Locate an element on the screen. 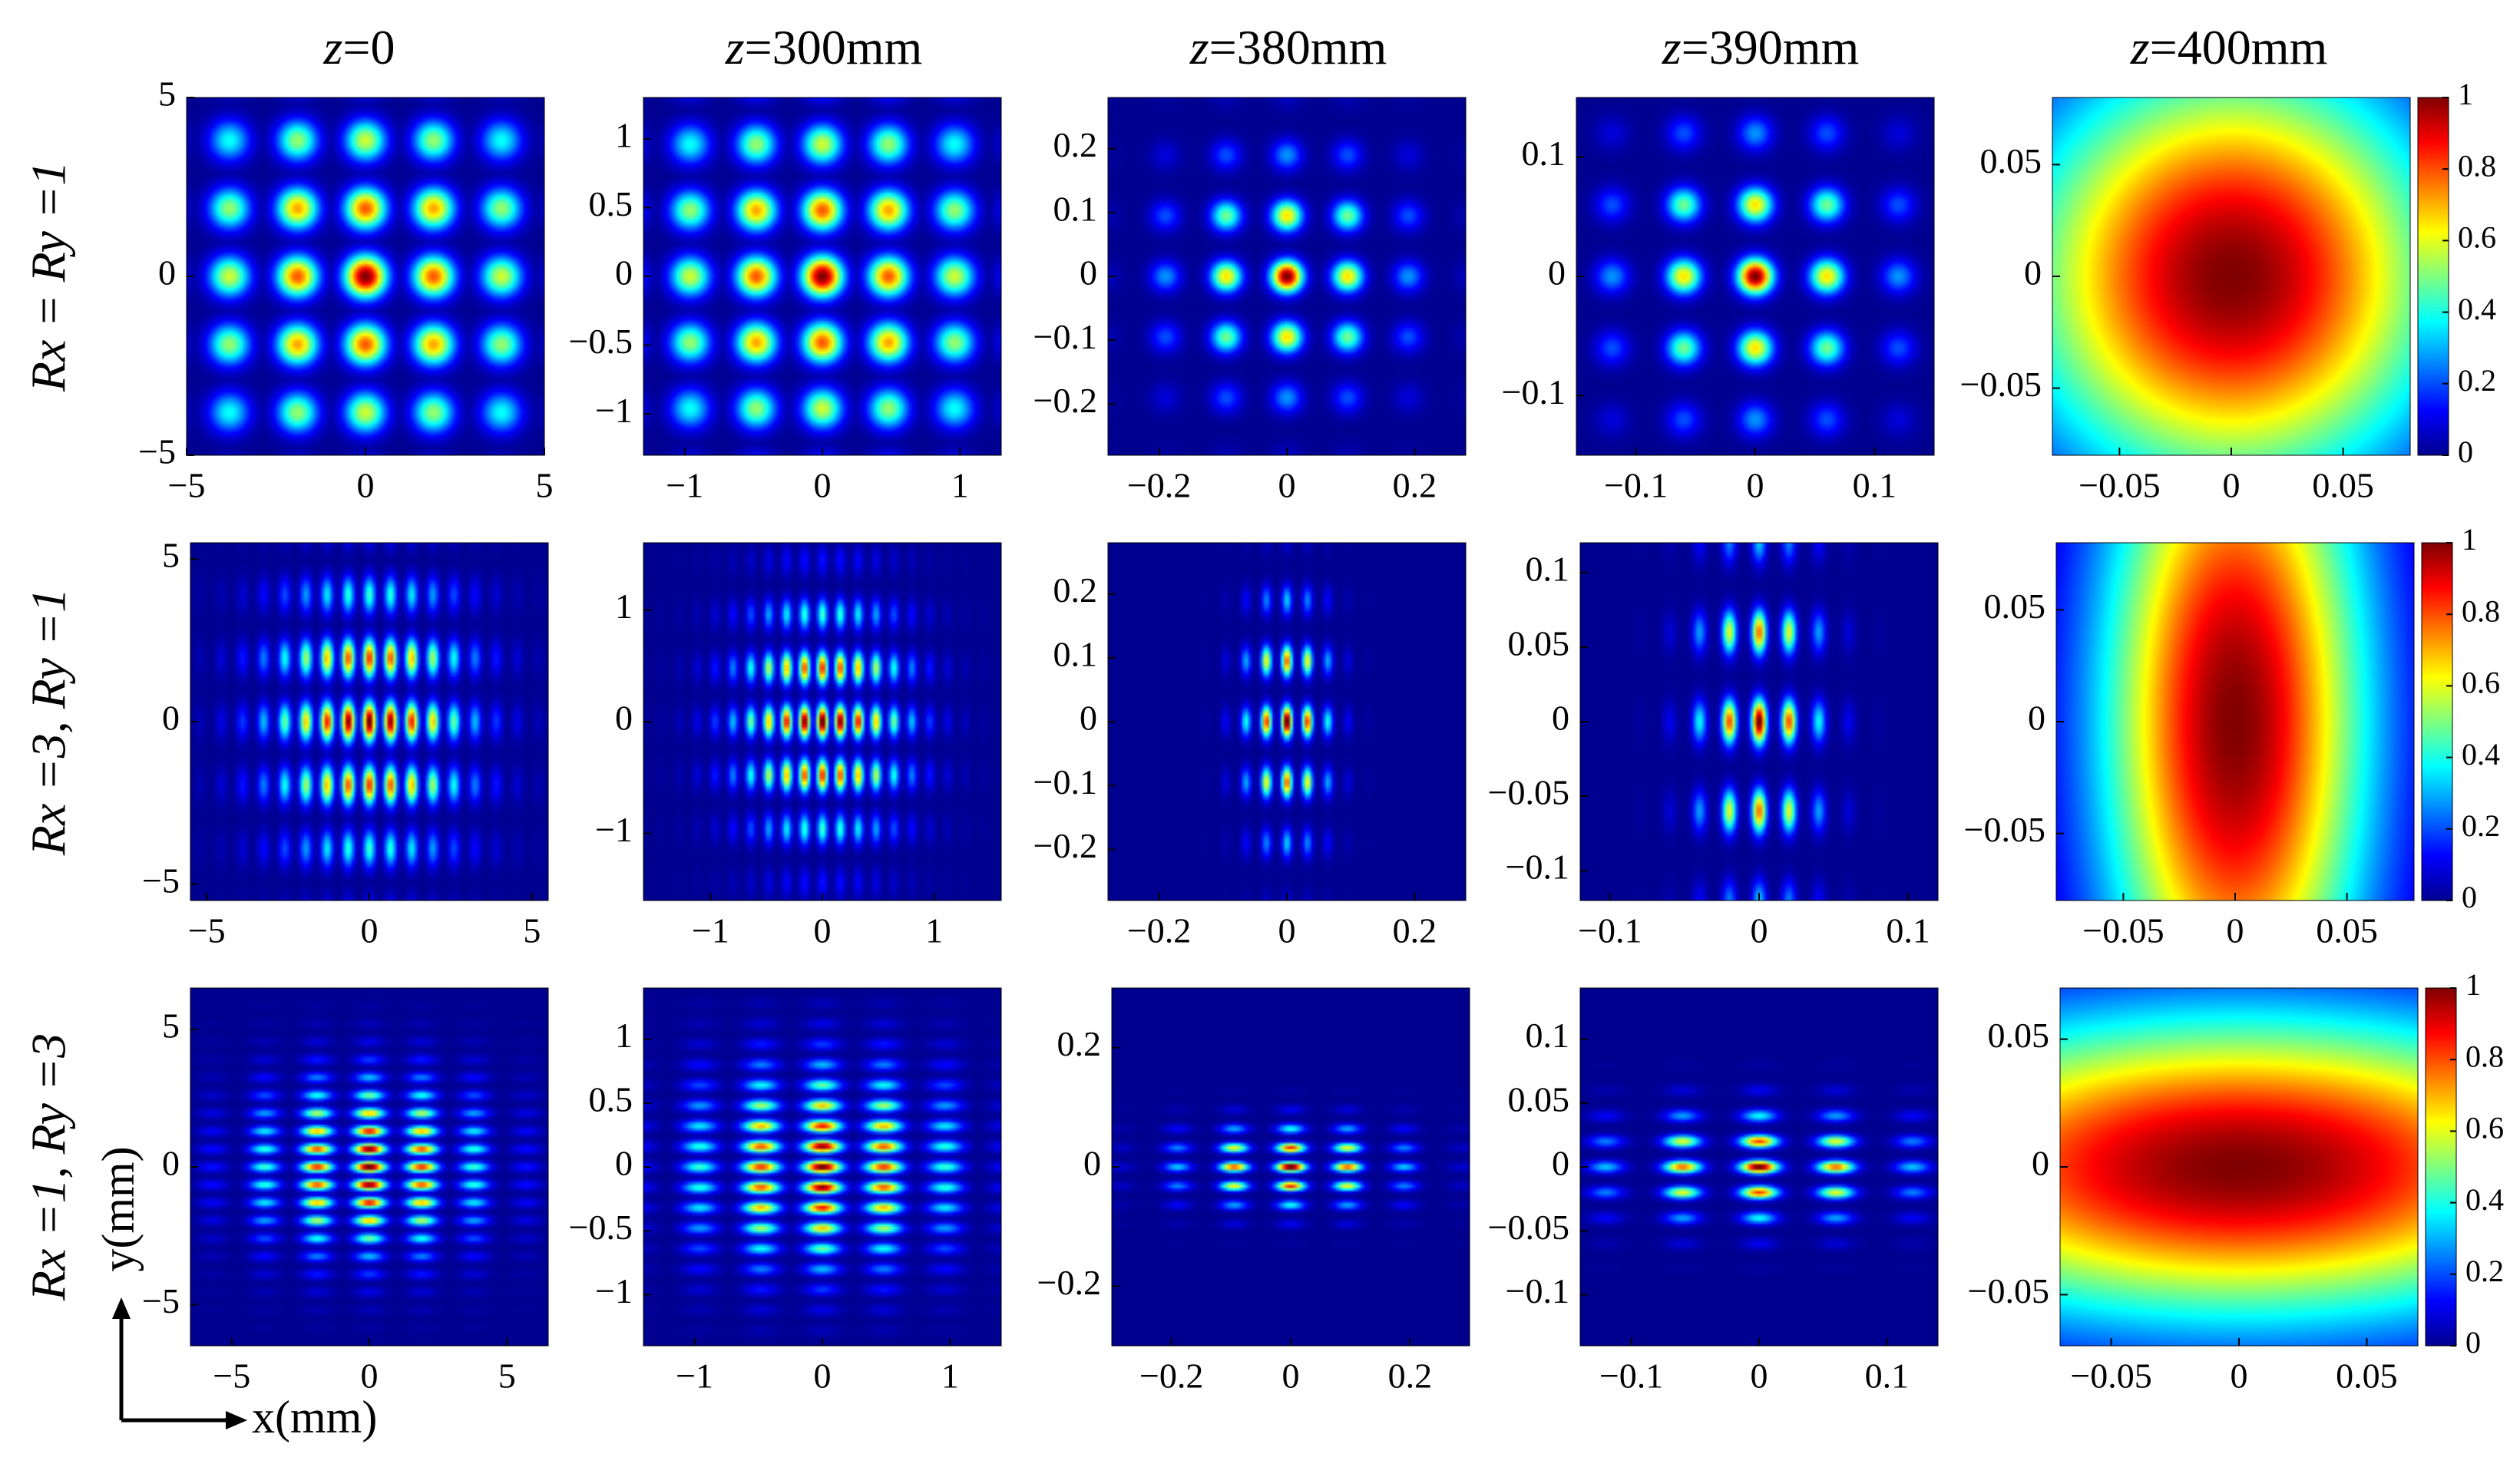  panel-r2-c3: −0.2 0 0.2 0.2 0.1 0 −0.1 −0.2 is located at coordinates (1250, 746).